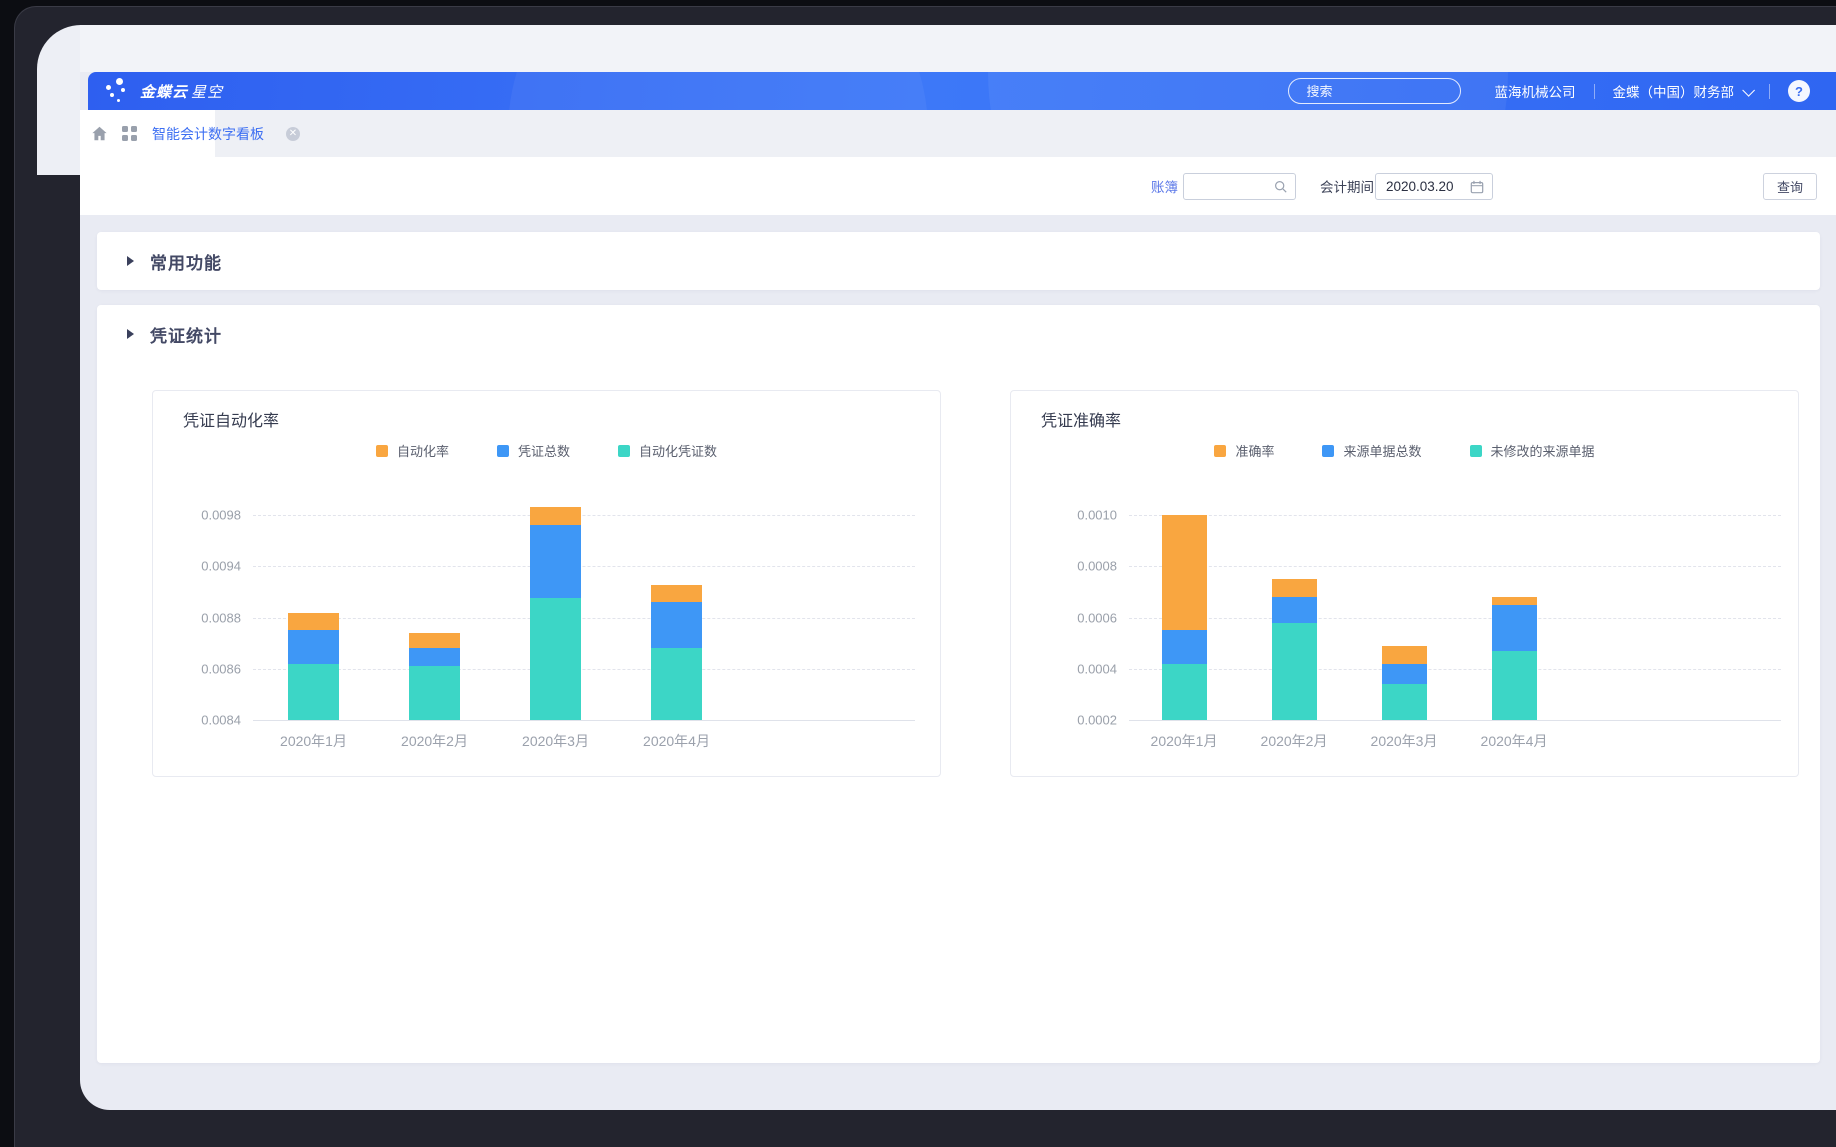  I want to click on y-tick-label: 0.0098, so click(221, 515).